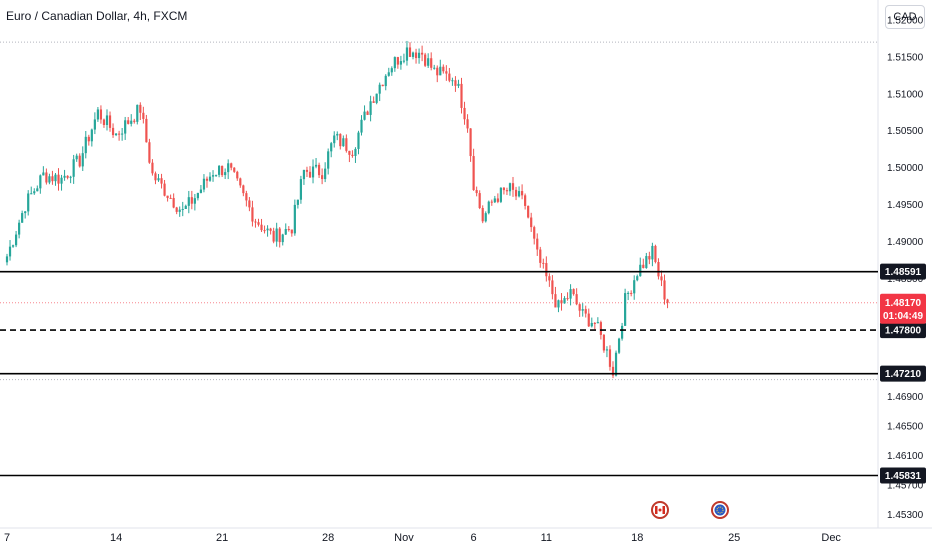  What do you see at coordinates (328, 538) in the screenshot?
I see `time-tick-label: 28` at bounding box center [328, 538].